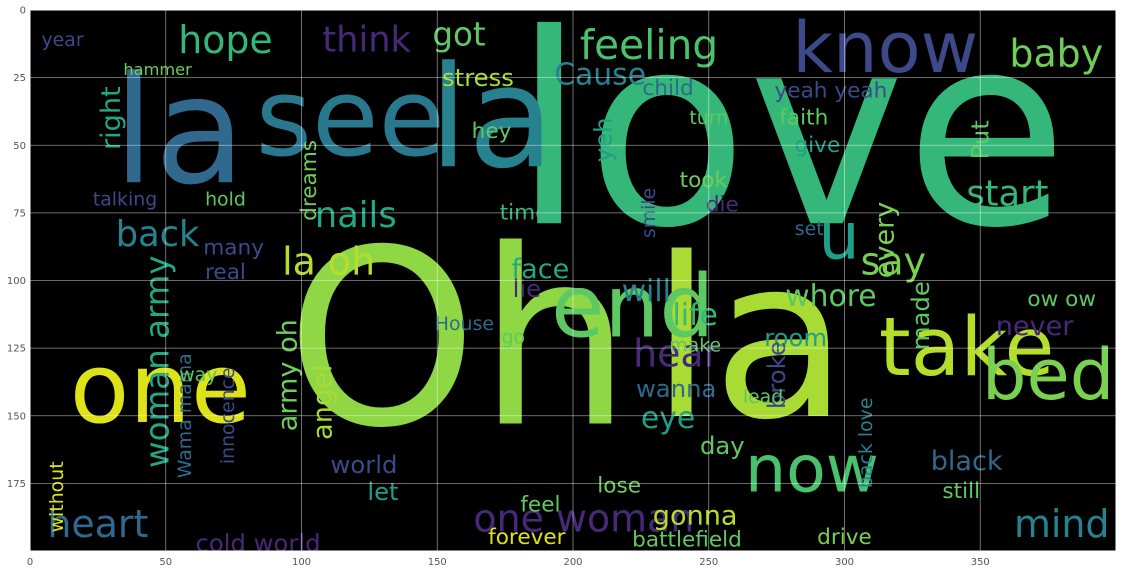  Describe the element at coordinates (722, 204) in the screenshot. I see `cloud-word: die` at that location.